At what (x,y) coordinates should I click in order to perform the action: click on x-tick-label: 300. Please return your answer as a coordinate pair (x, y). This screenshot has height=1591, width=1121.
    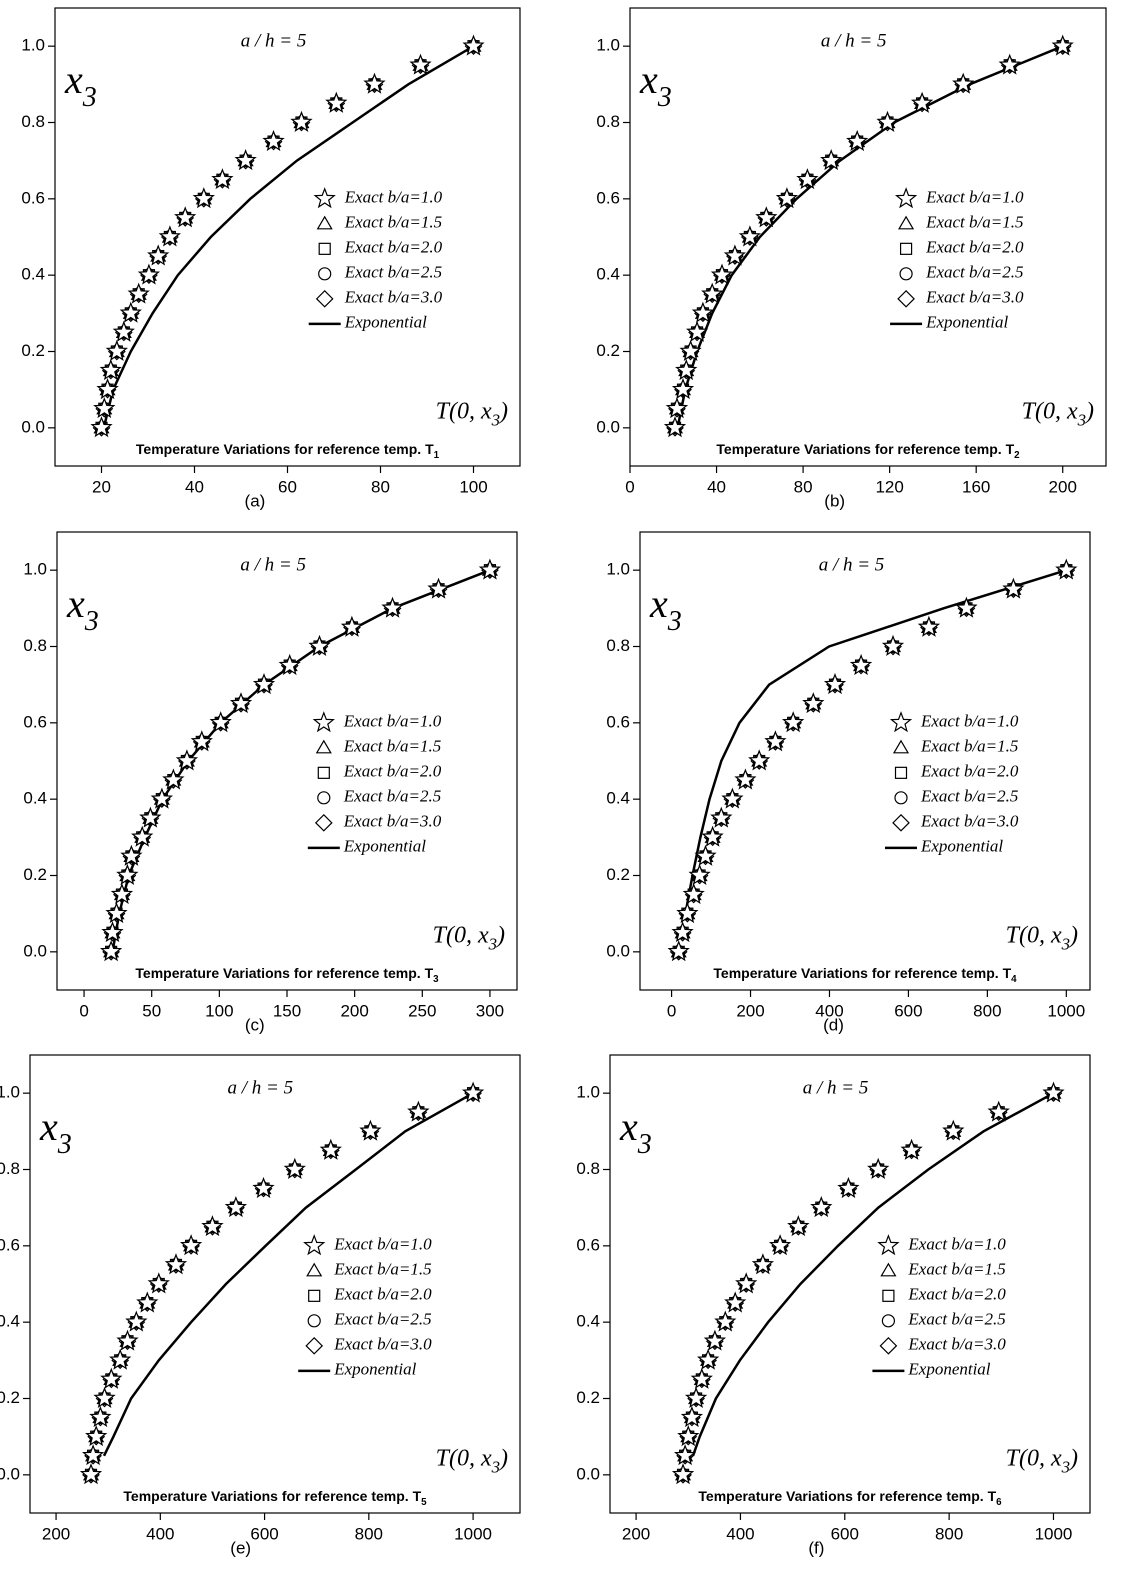
    Looking at the image, I should click on (490, 1010).